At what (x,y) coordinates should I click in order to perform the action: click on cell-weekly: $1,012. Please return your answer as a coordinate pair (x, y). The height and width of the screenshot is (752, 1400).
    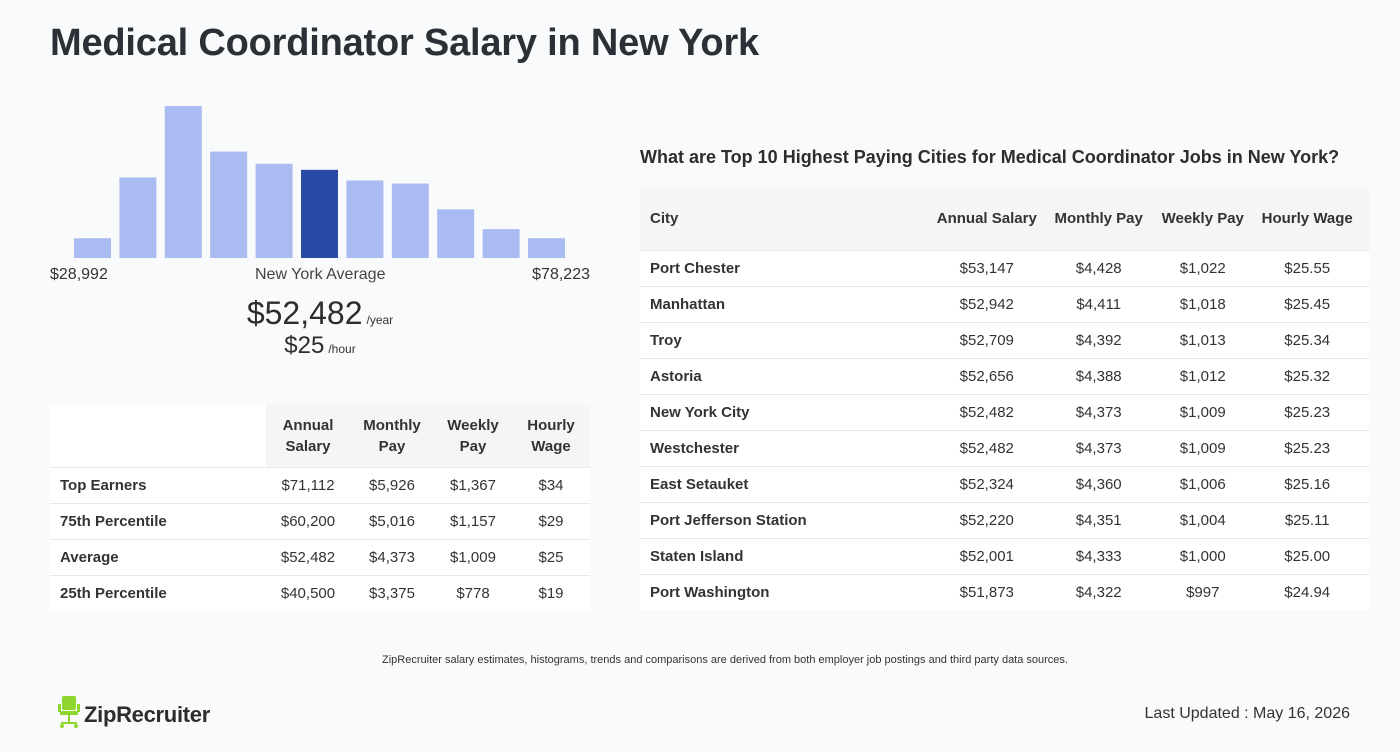
    Looking at the image, I should click on (1203, 375).